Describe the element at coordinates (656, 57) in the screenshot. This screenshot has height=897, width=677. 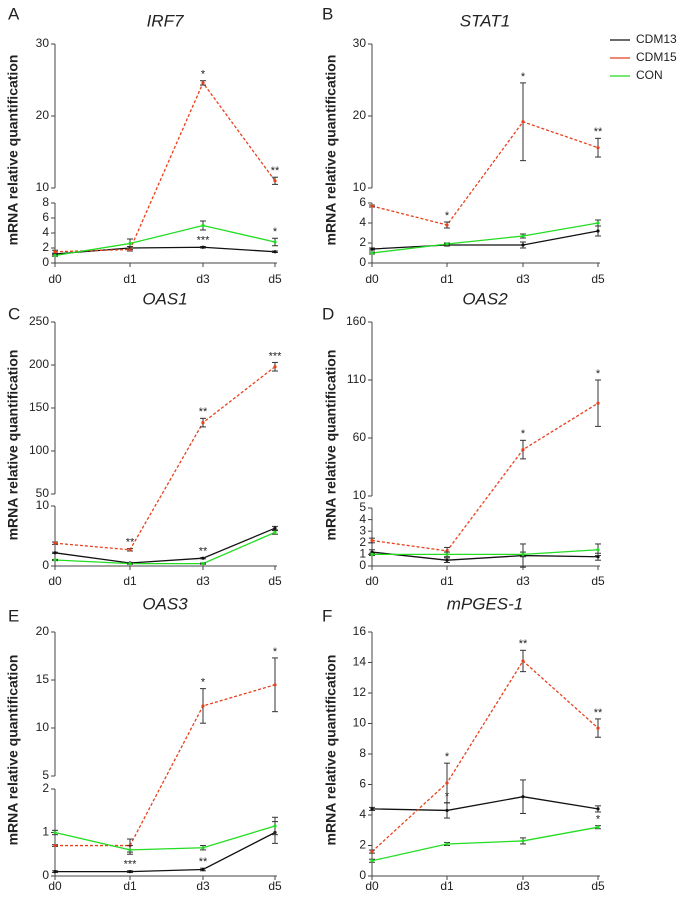
I see `legend-label: CDM15` at that location.